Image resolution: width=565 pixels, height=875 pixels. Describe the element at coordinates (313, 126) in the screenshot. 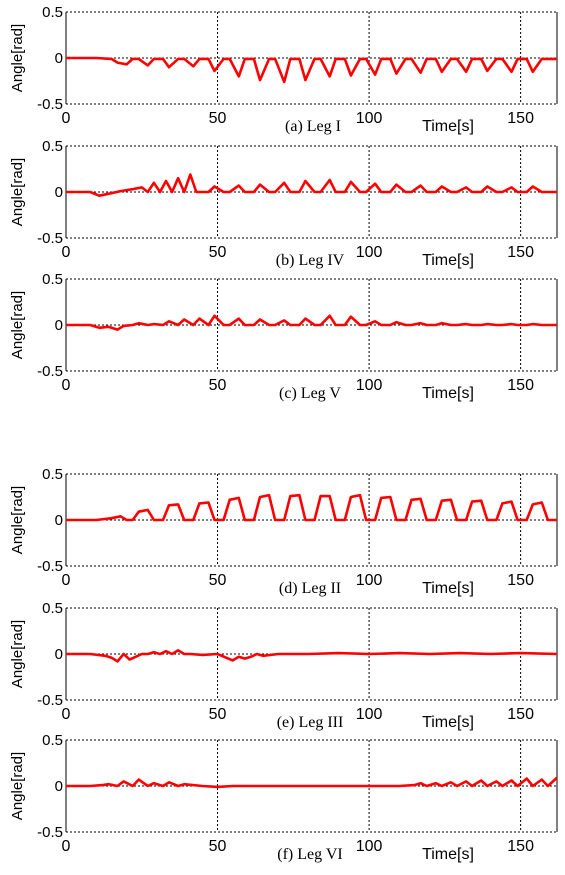

I see `panel-caption: (a) Leg I` at that location.